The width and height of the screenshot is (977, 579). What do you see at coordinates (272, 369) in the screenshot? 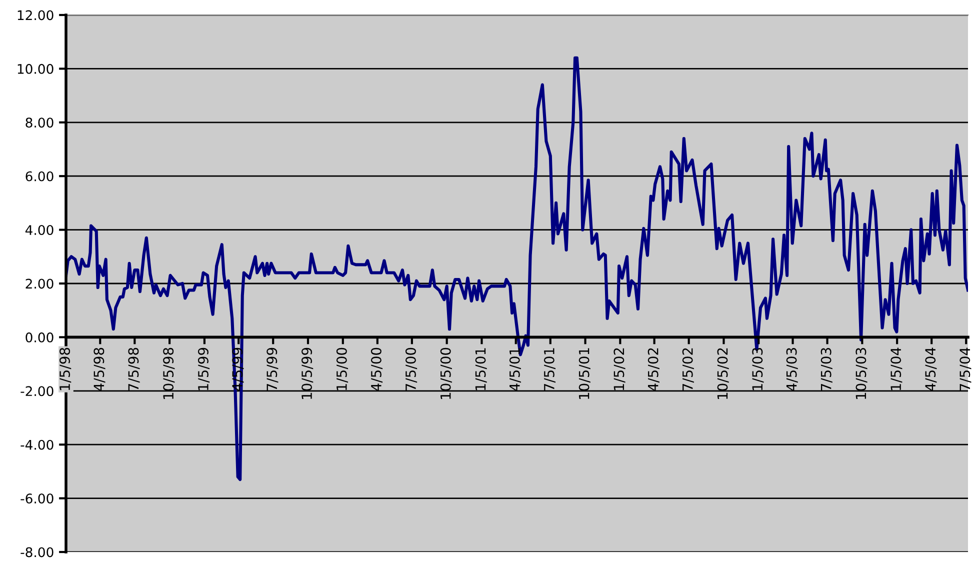
I see `x-tick-label: 7/5/99` at bounding box center [272, 369].